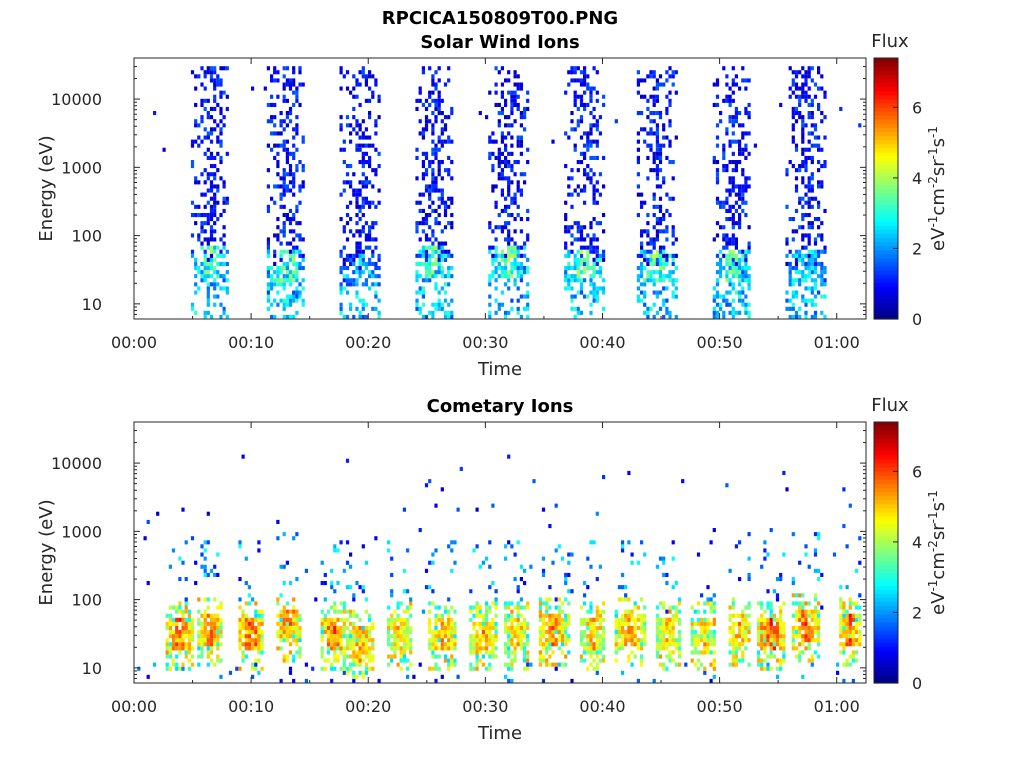 This screenshot has width=1024, height=768. Describe the element at coordinates (485, 342) in the screenshot. I see `x-tick-label: 00:30` at that location.